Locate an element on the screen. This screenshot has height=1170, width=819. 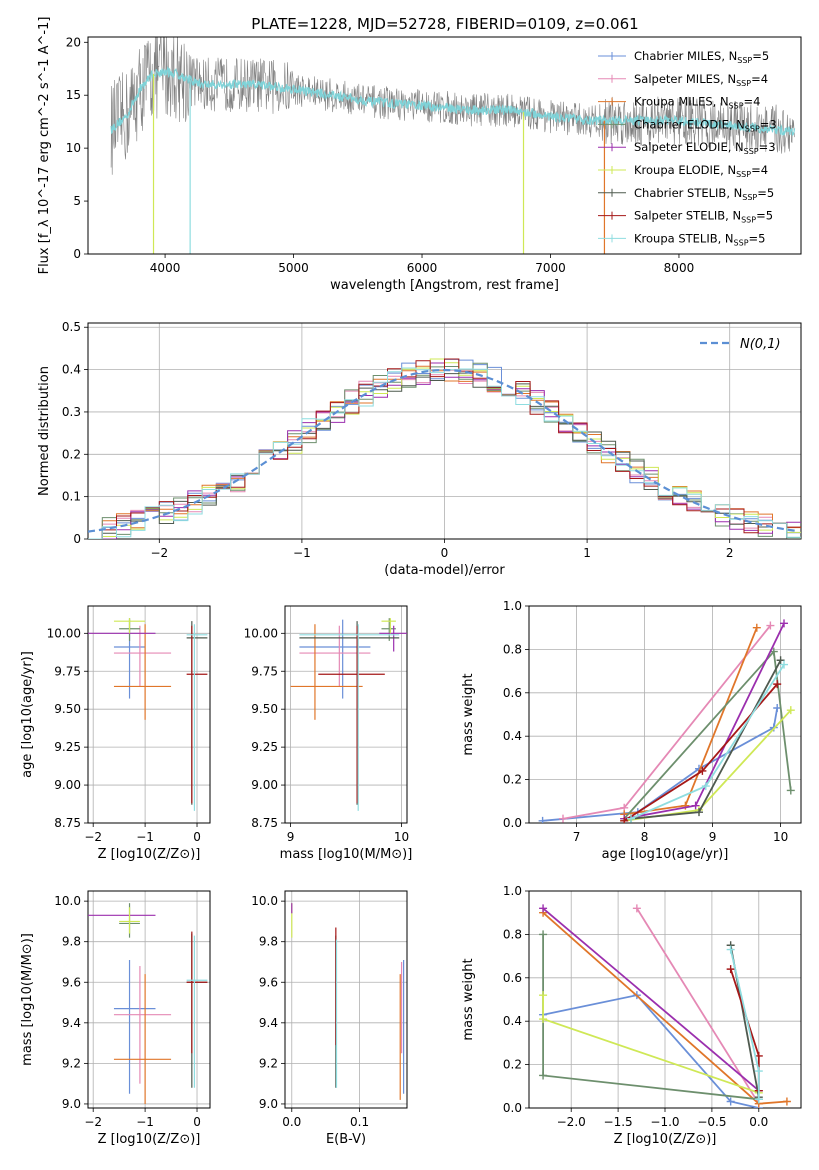
legend-entry-label: Chabrier MILES, NSSP=5 is located at coordinates (701, 57).